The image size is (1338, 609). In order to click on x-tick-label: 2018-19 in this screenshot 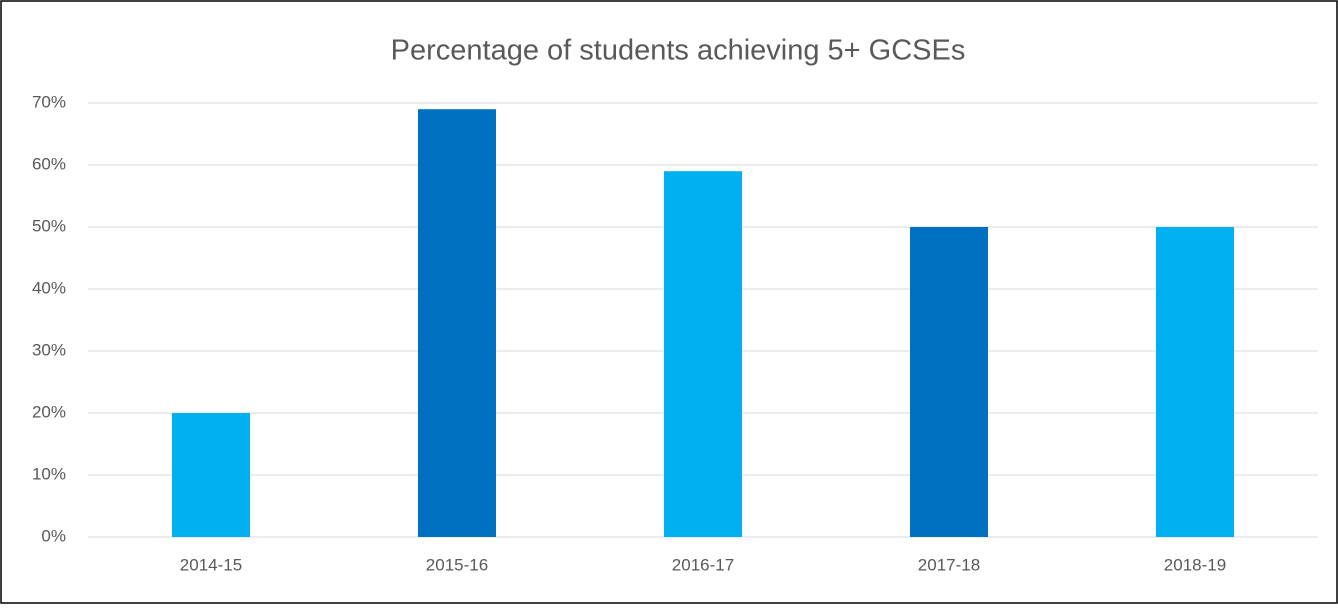, I will do `click(1195, 564)`.